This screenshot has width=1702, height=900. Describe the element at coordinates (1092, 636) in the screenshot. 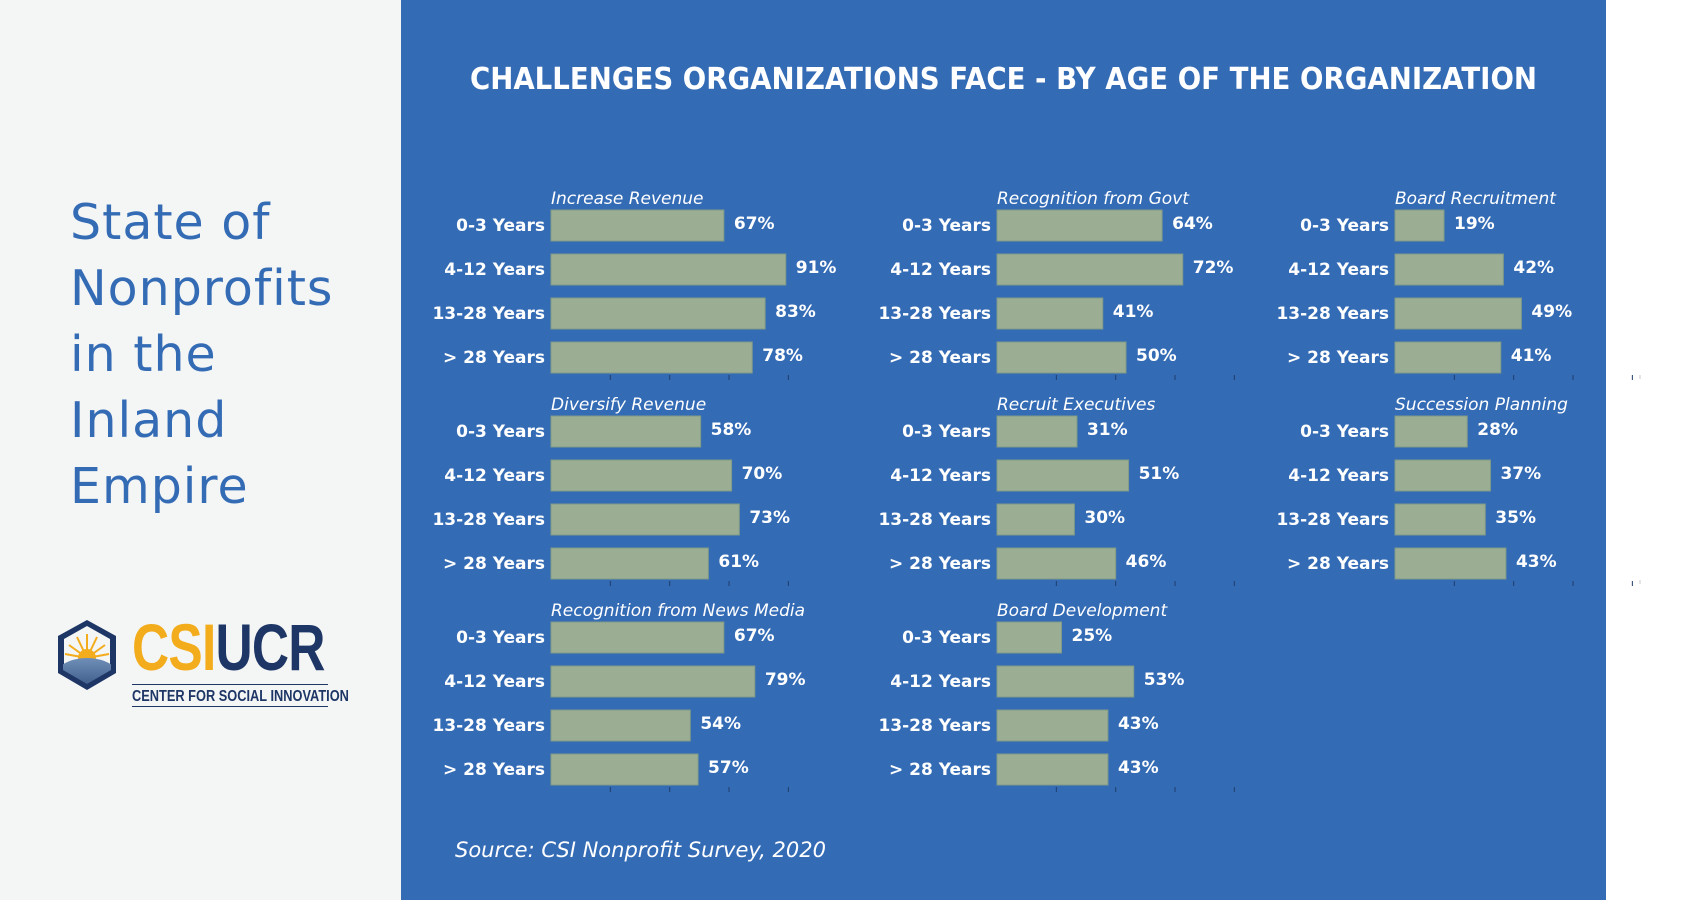

I see `value-label: 25%` at that location.